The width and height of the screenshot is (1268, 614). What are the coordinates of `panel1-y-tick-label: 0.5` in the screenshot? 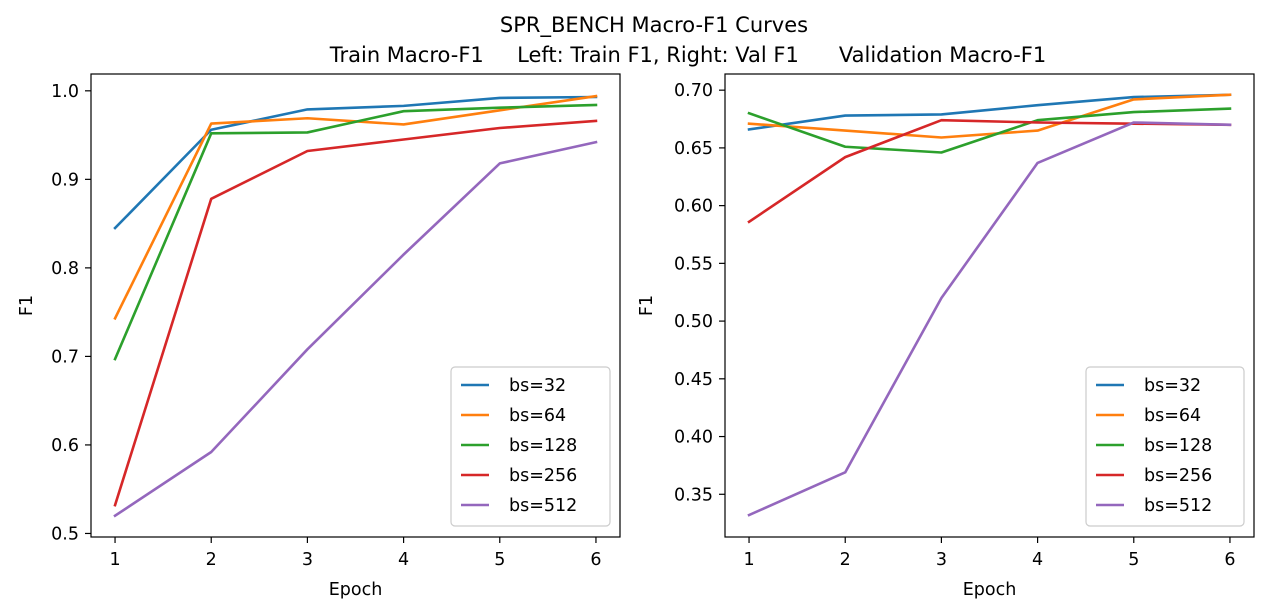 It's located at (65, 534).